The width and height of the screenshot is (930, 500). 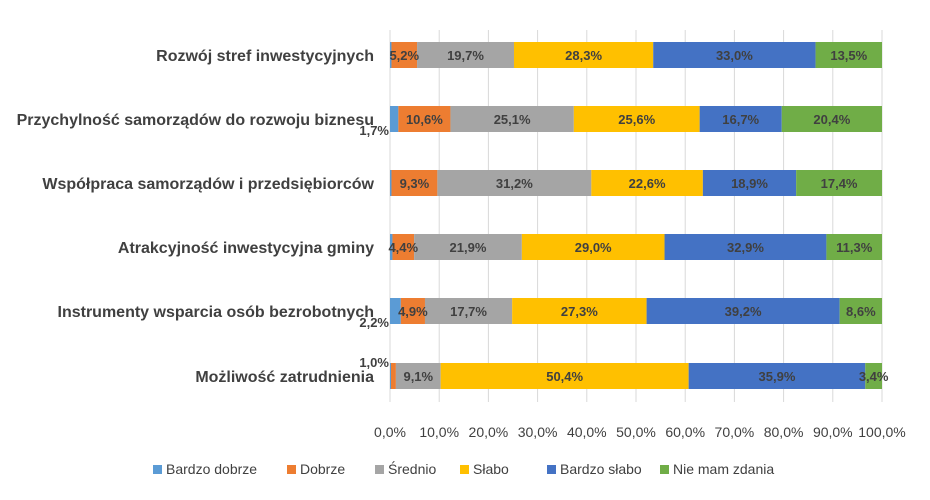 I want to click on data-label: 1,0%, so click(x=374, y=362).